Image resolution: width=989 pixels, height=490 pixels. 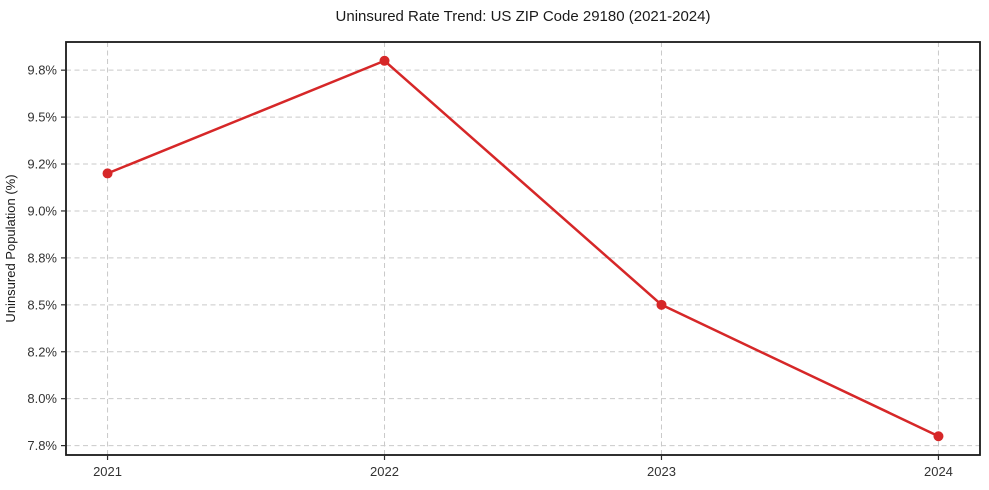 I want to click on x-tick-label: 2023, so click(x=661, y=471).